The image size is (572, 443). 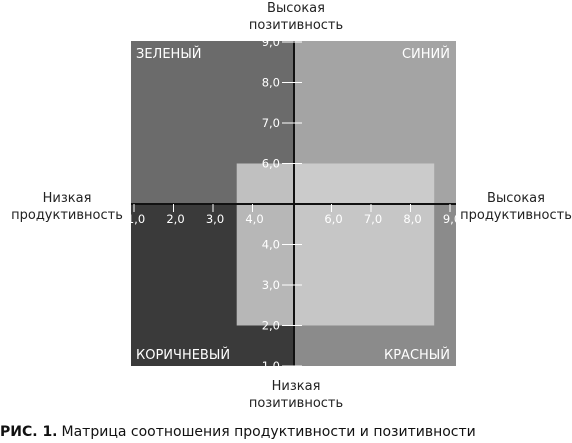 What do you see at coordinates (183, 355) in the screenshot?
I see `quadrant-label-bottom-left: КОРИЧНЕВЫЙ` at bounding box center [183, 355].